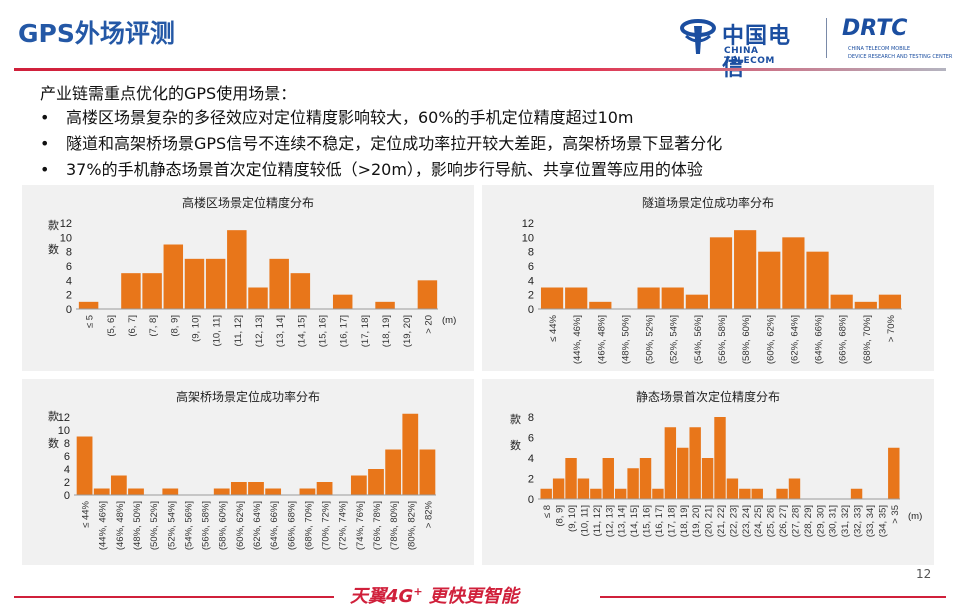 This screenshot has height=616, width=960. What do you see at coordinates (377, 525) in the screenshot?
I see `x-tick-label: (76%, 78%]` at bounding box center [377, 525].